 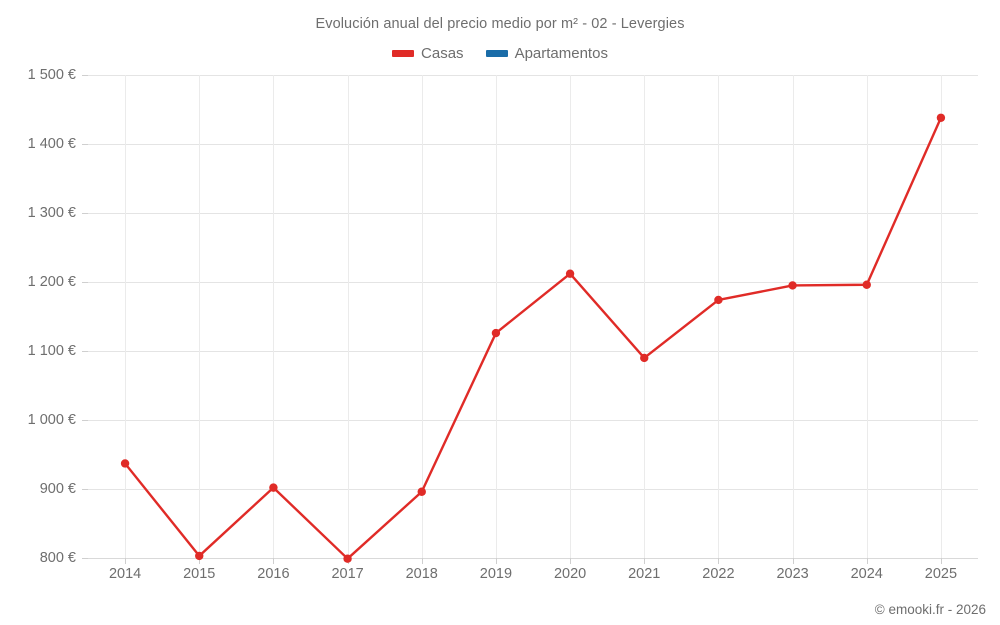 I want to click on x-axis-tick-label: 2022, so click(x=718, y=574).